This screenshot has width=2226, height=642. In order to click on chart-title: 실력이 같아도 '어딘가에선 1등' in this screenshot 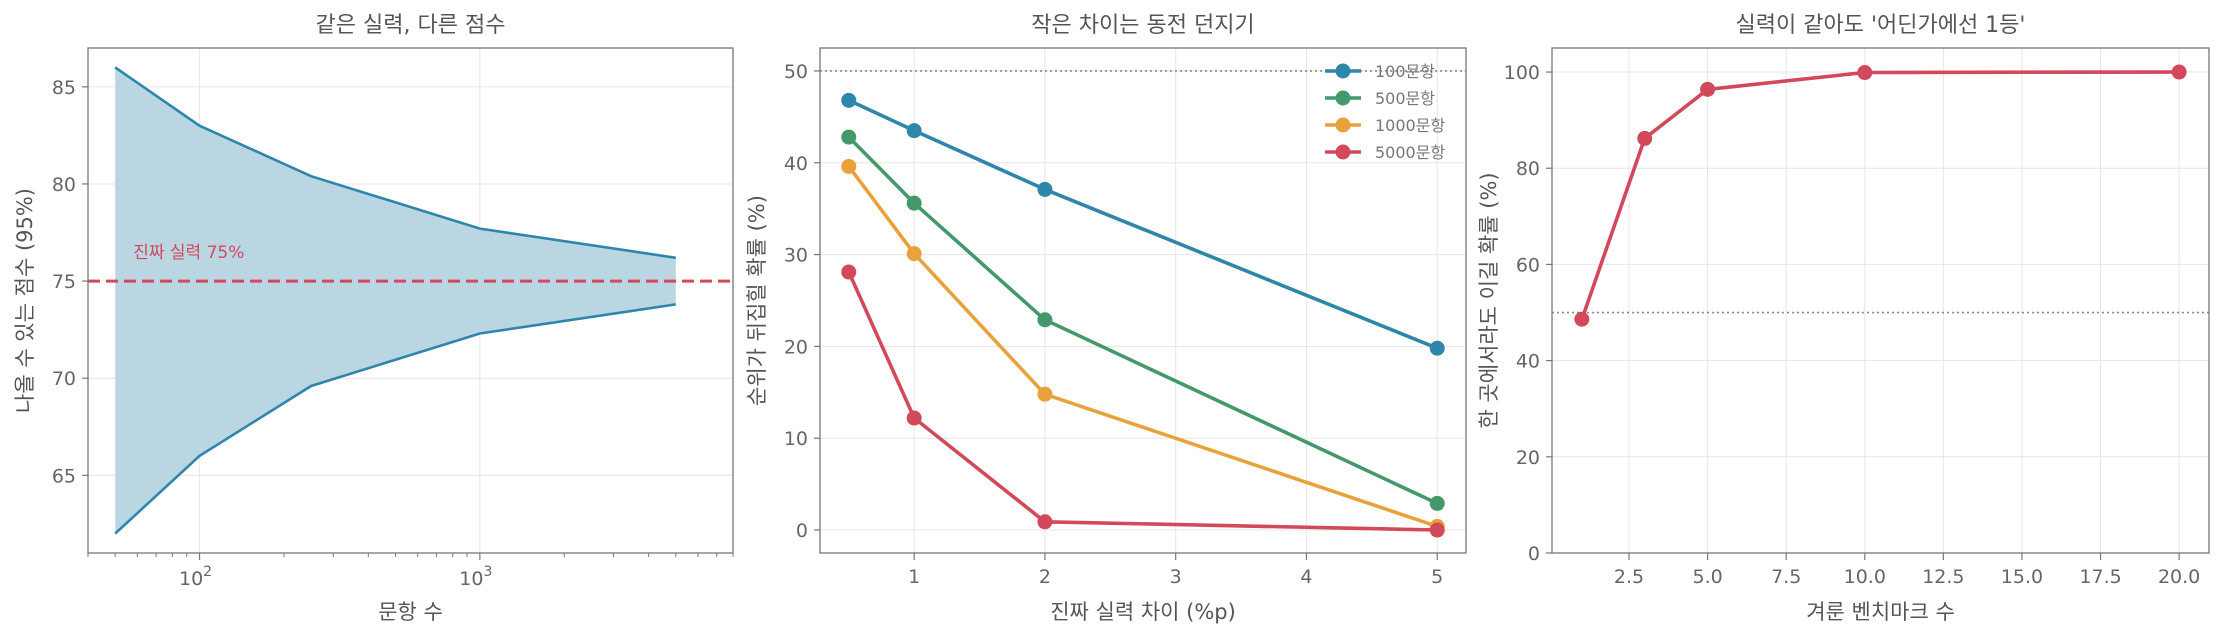, I will do `click(1881, 25)`.